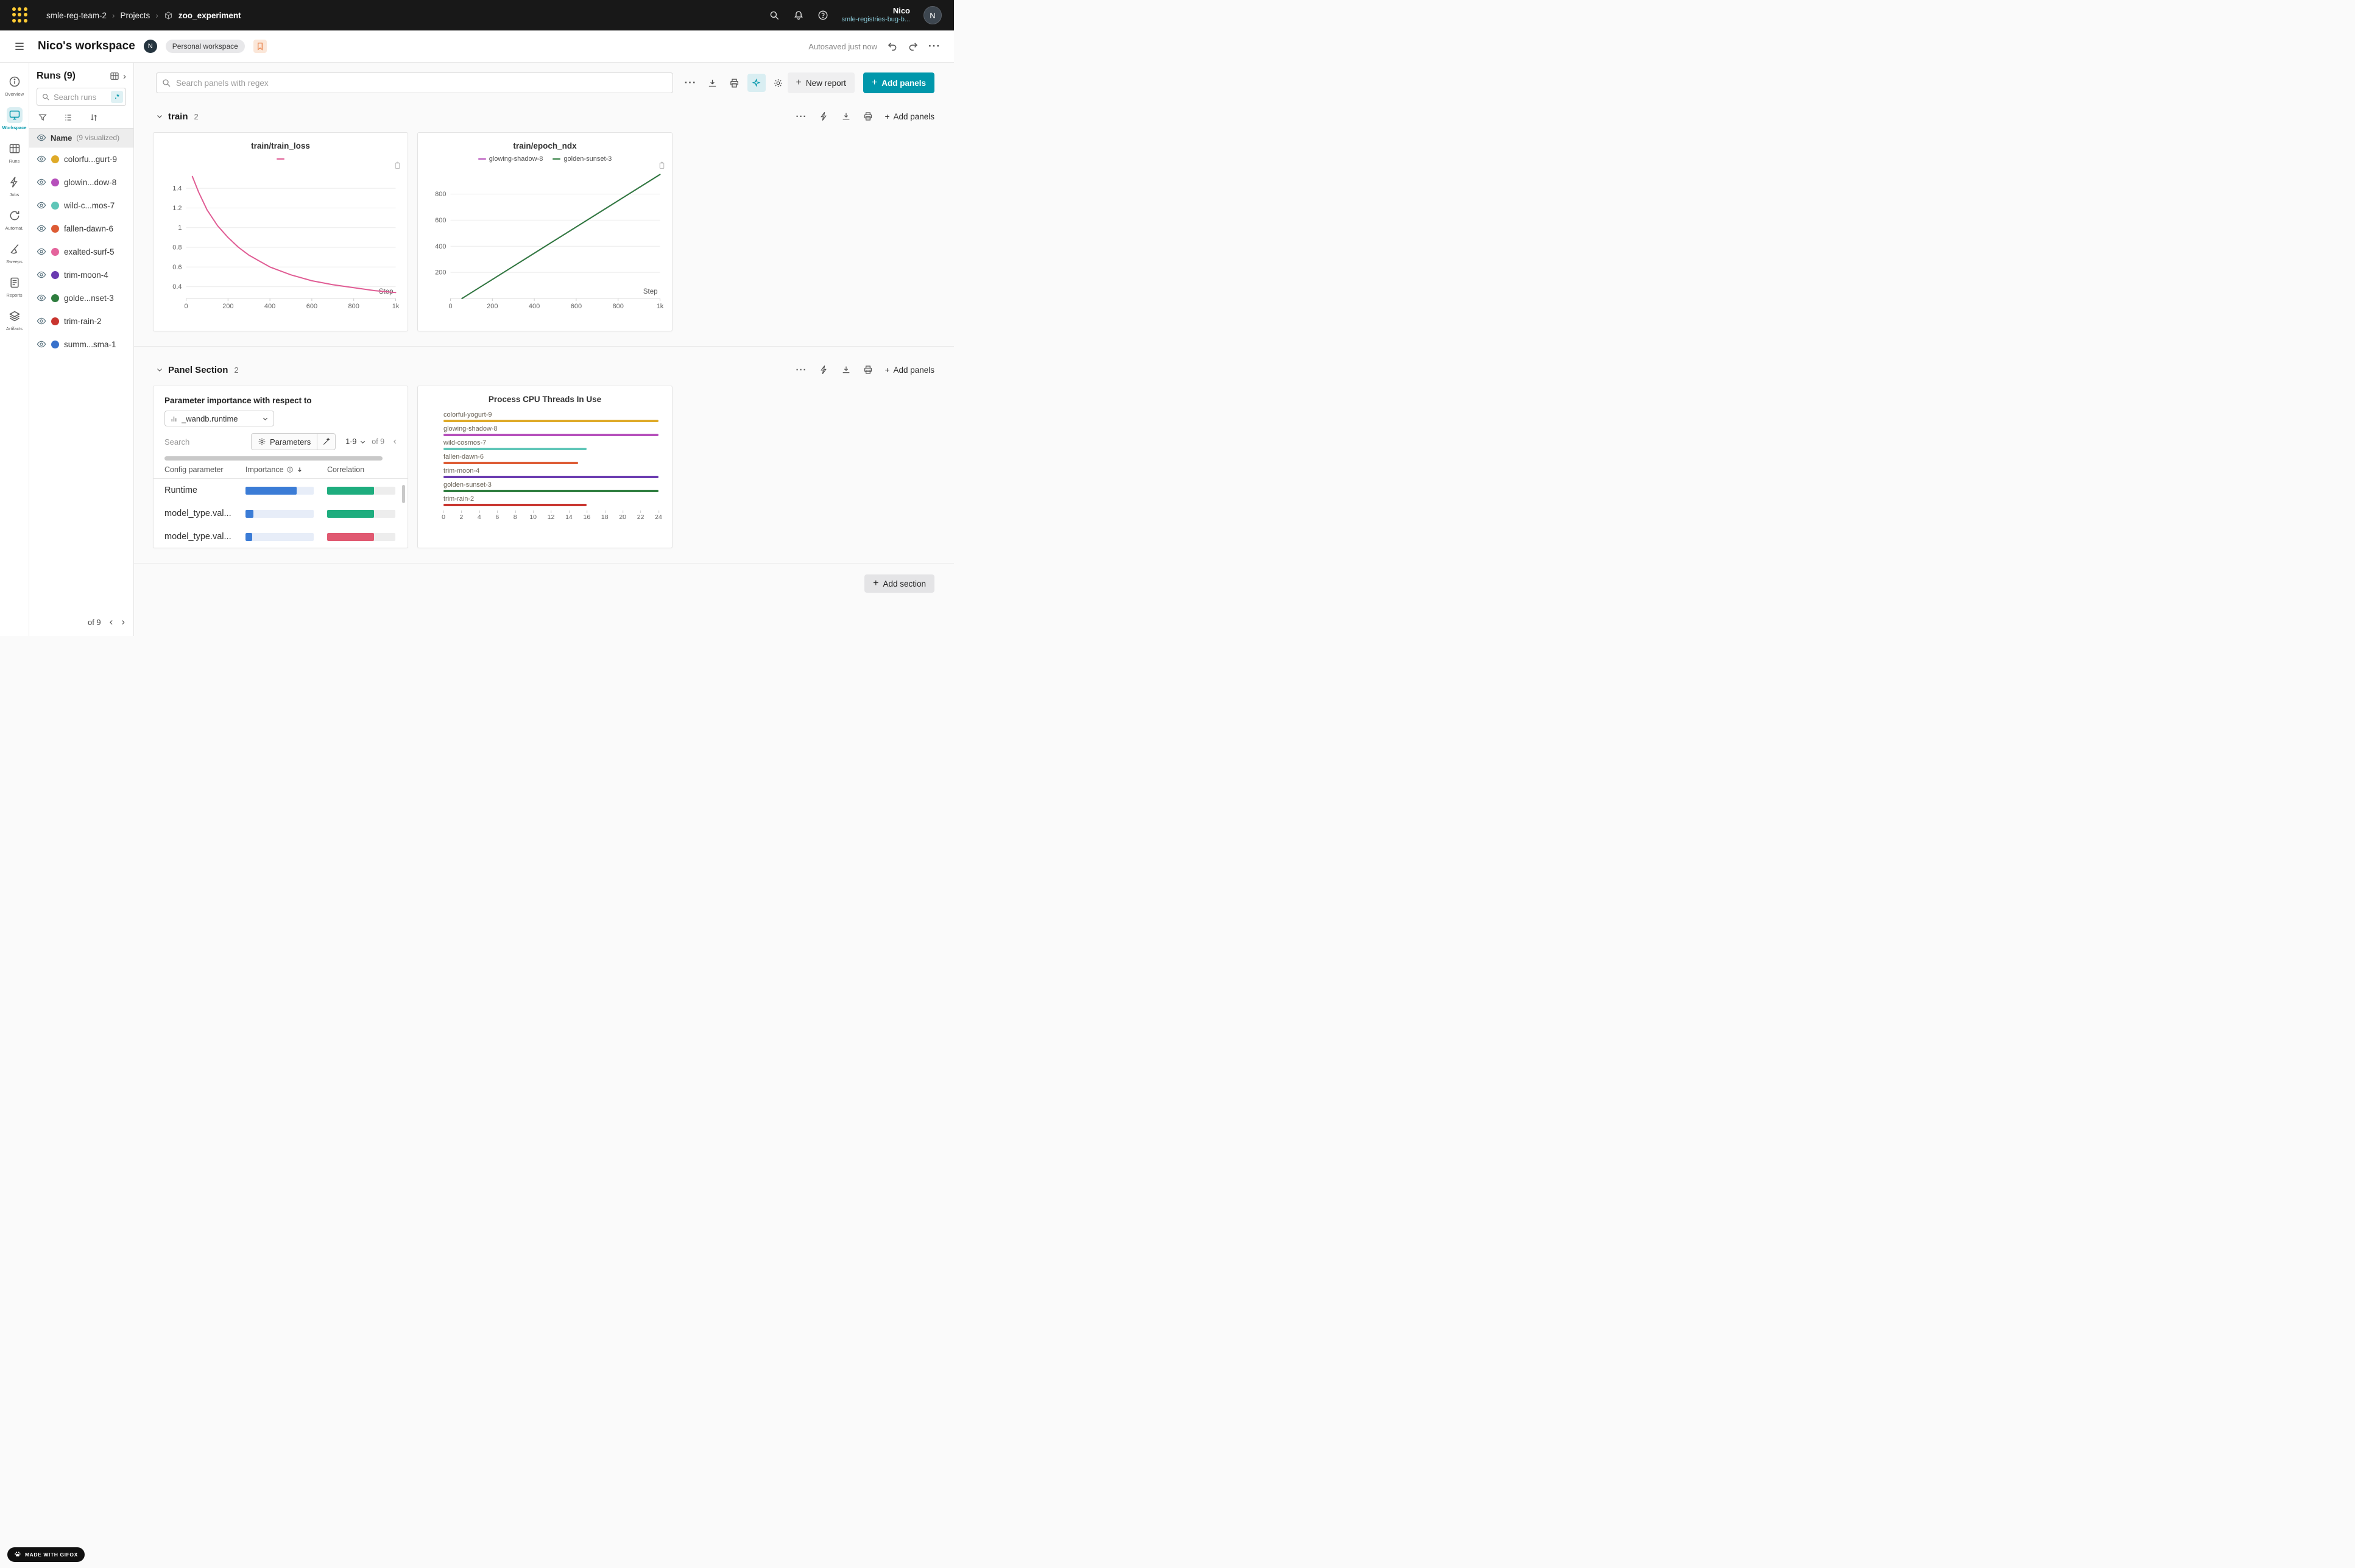 This screenshot has width=2355, height=1568. What do you see at coordinates (210, 15) in the screenshot?
I see `breadcrumb-project: zoo_experiment` at bounding box center [210, 15].